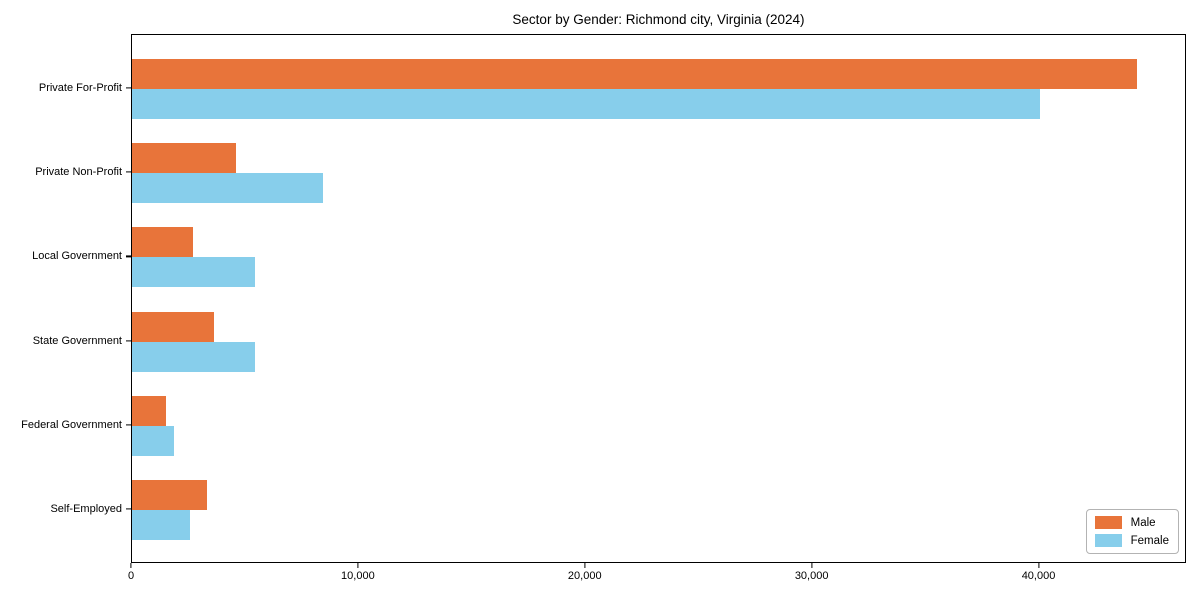  Describe the element at coordinates (1143, 522) in the screenshot. I see `legend-label: Male` at that location.